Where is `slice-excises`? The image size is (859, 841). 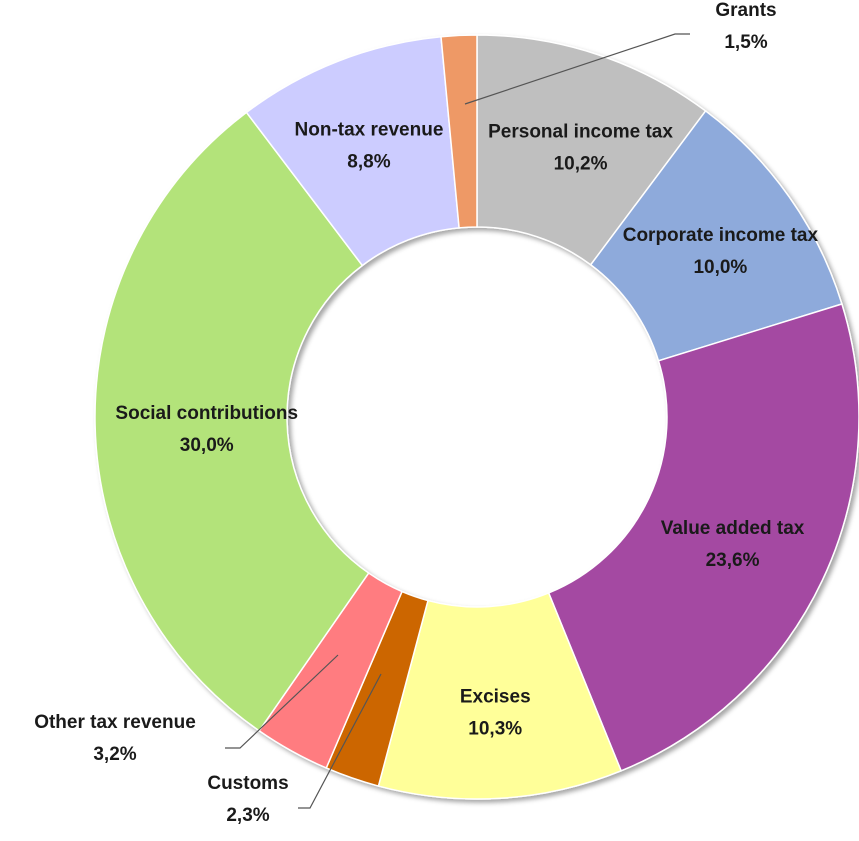 slice-excises is located at coordinates (500, 695).